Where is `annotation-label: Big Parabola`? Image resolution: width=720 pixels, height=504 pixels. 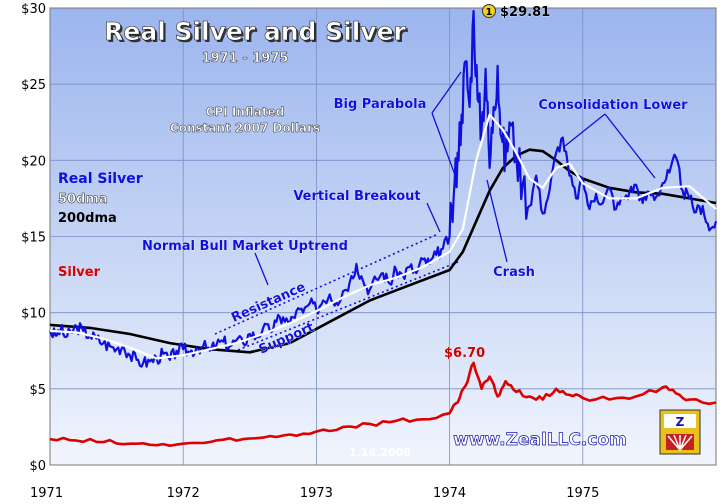 annotation-label: Big Parabola is located at coordinates (380, 104).